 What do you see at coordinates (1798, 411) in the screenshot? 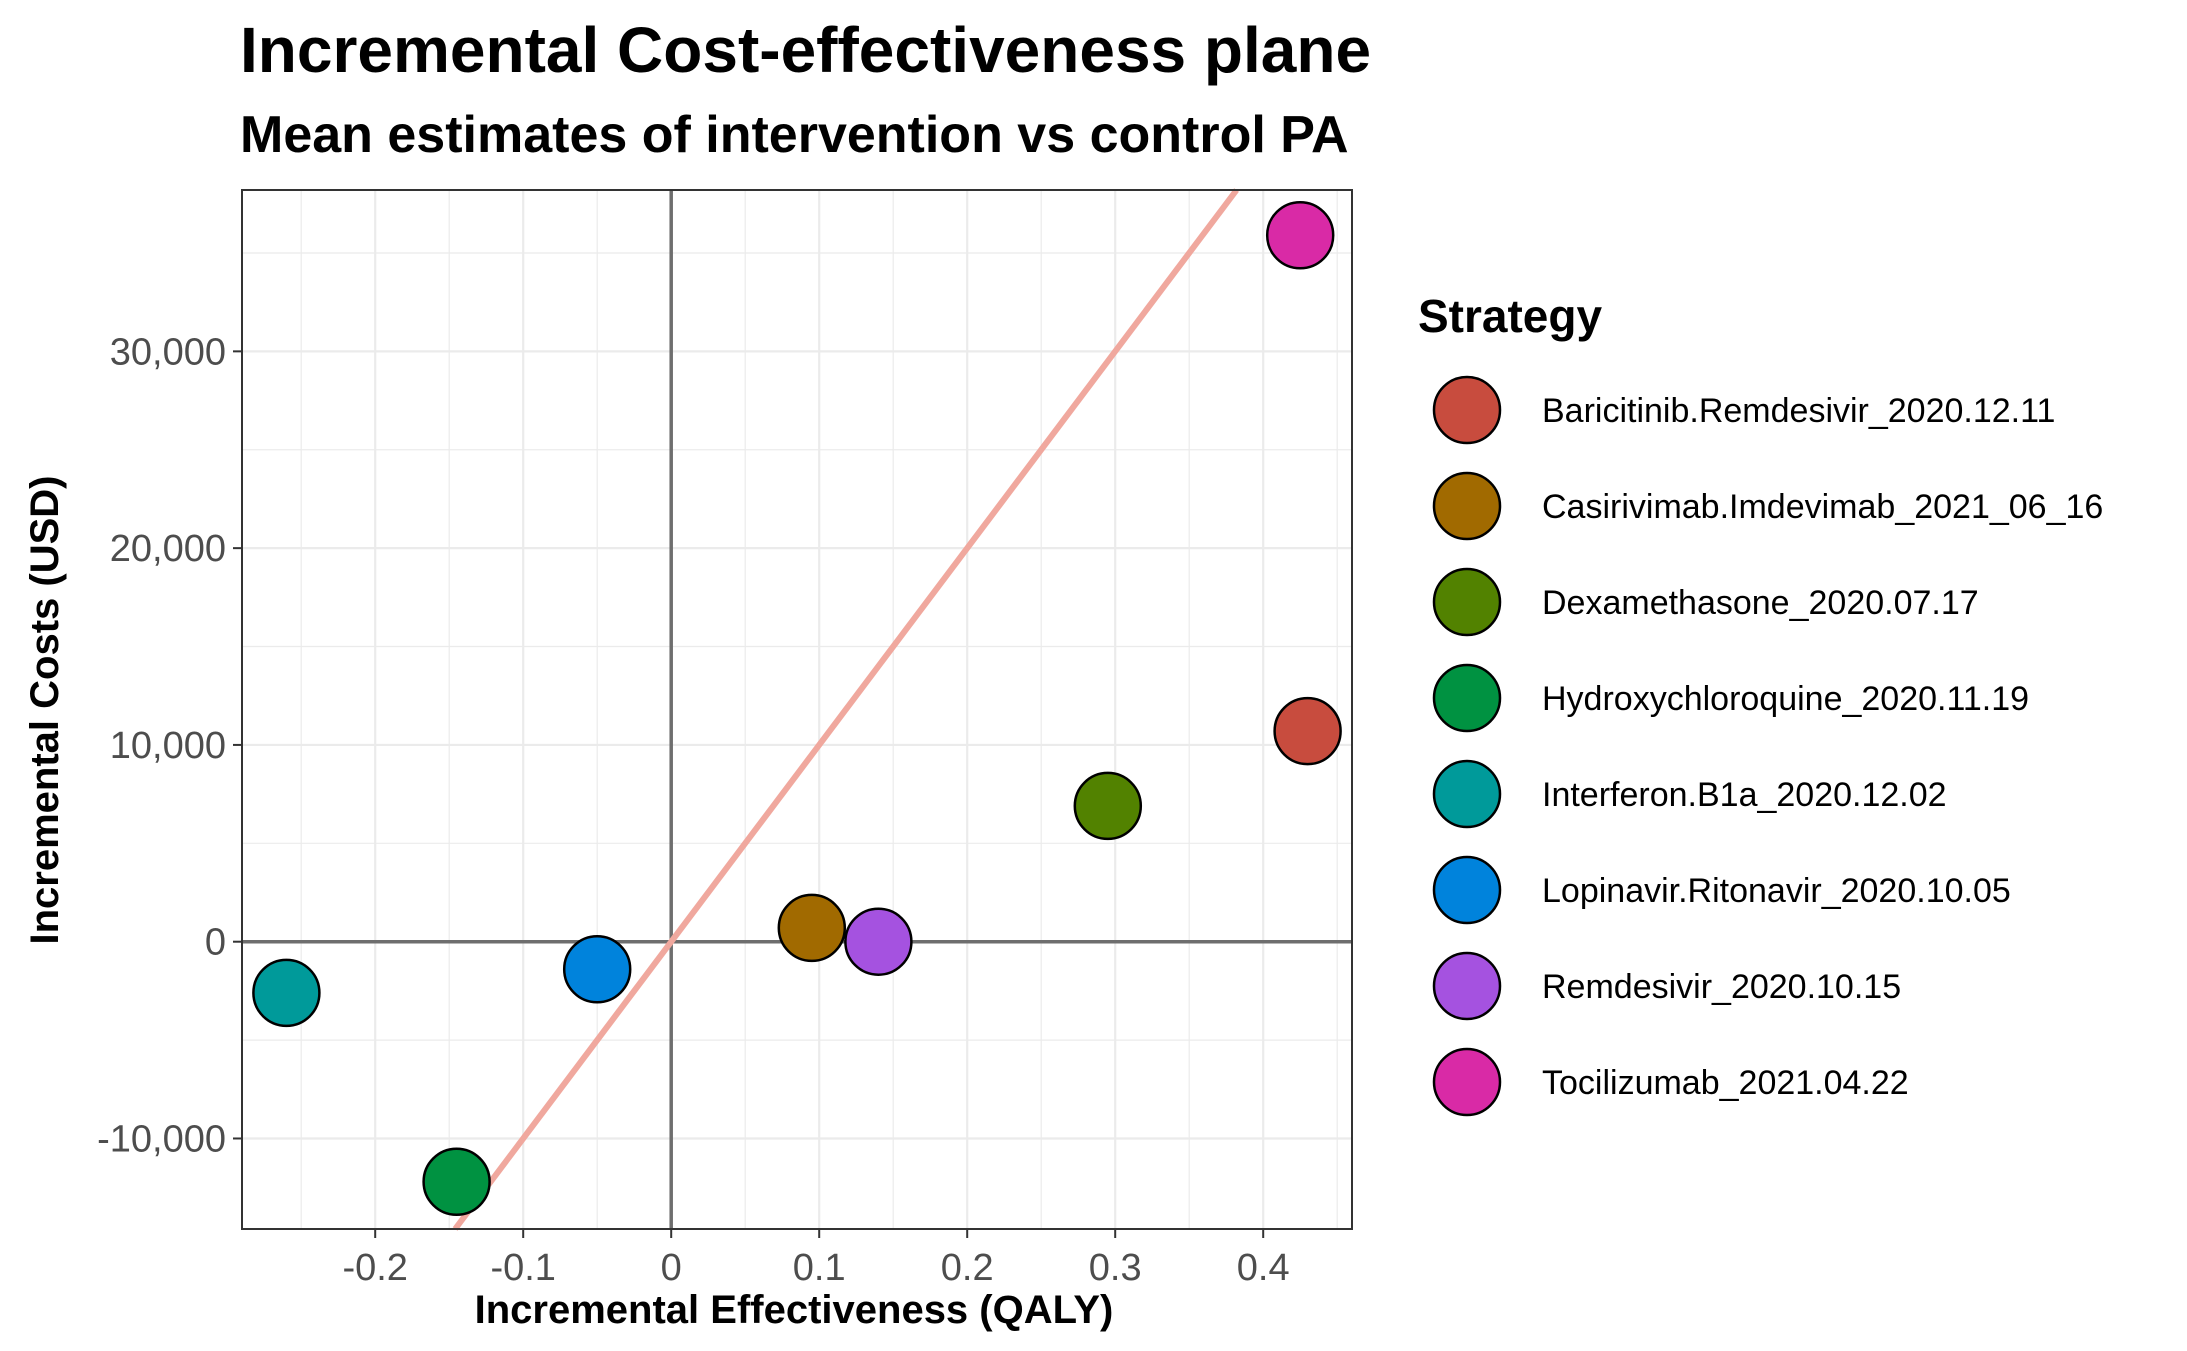
I see `legend-label: Baricitinib.Remdesivir_2020.12.11` at bounding box center [1798, 411].